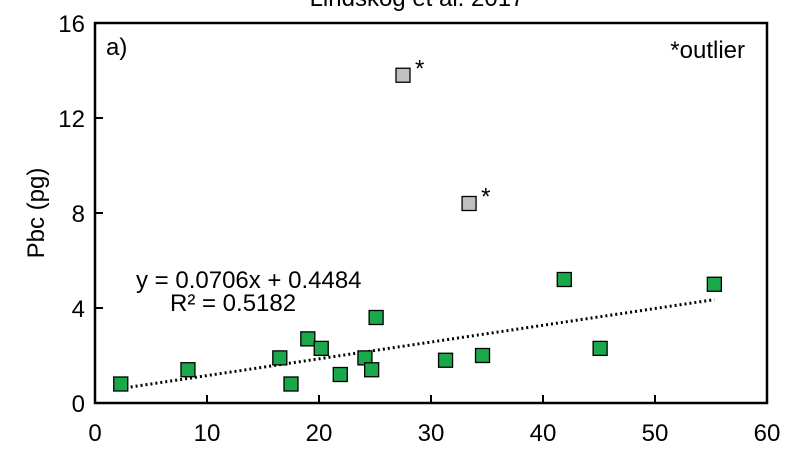 The height and width of the screenshot is (450, 791). Describe the element at coordinates (767, 433) in the screenshot. I see `x-tick-label: 60` at that location.